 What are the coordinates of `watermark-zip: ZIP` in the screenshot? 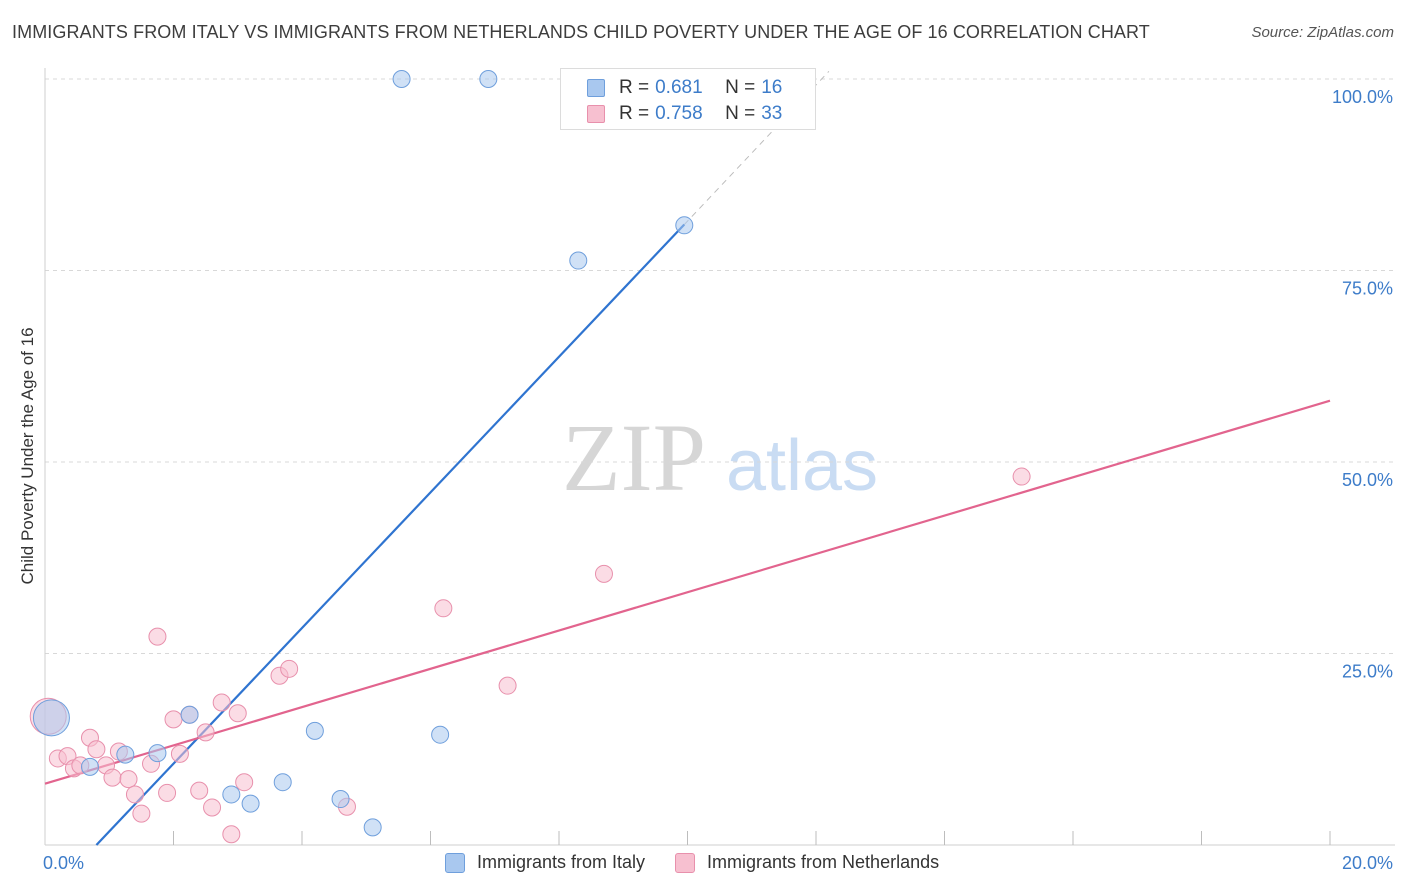 It's located at (634, 457).